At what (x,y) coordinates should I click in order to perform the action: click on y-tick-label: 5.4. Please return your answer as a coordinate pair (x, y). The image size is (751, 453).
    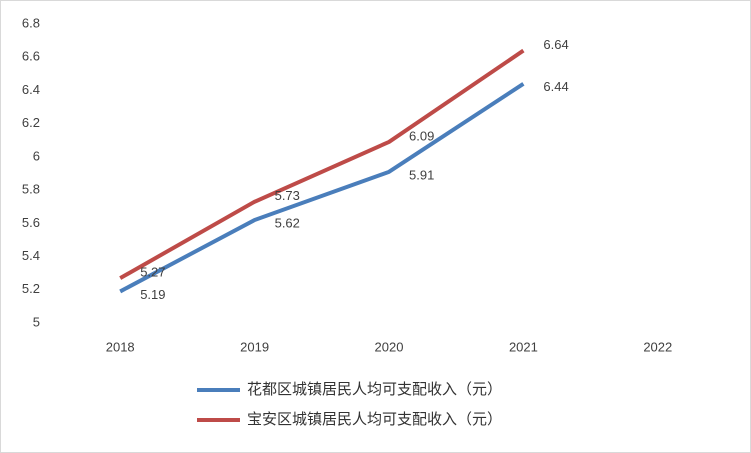
    Looking at the image, I should click on (31, 255).